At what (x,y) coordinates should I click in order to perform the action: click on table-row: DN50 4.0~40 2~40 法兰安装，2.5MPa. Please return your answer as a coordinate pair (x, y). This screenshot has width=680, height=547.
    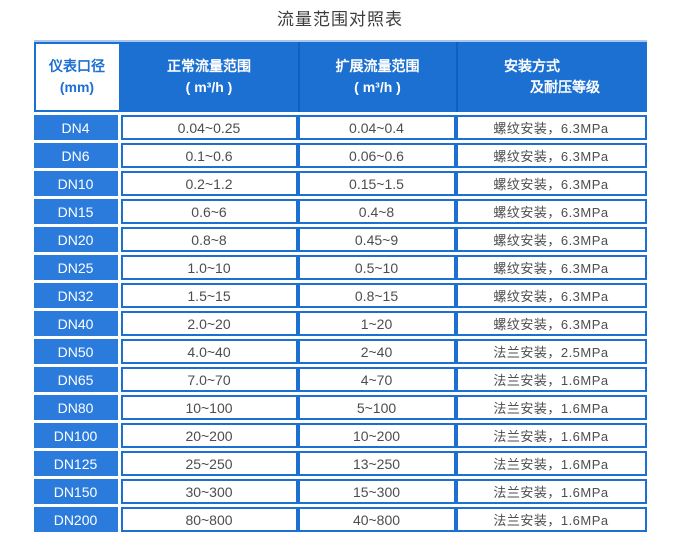
    Looking at the image, I should click on (340, 351).